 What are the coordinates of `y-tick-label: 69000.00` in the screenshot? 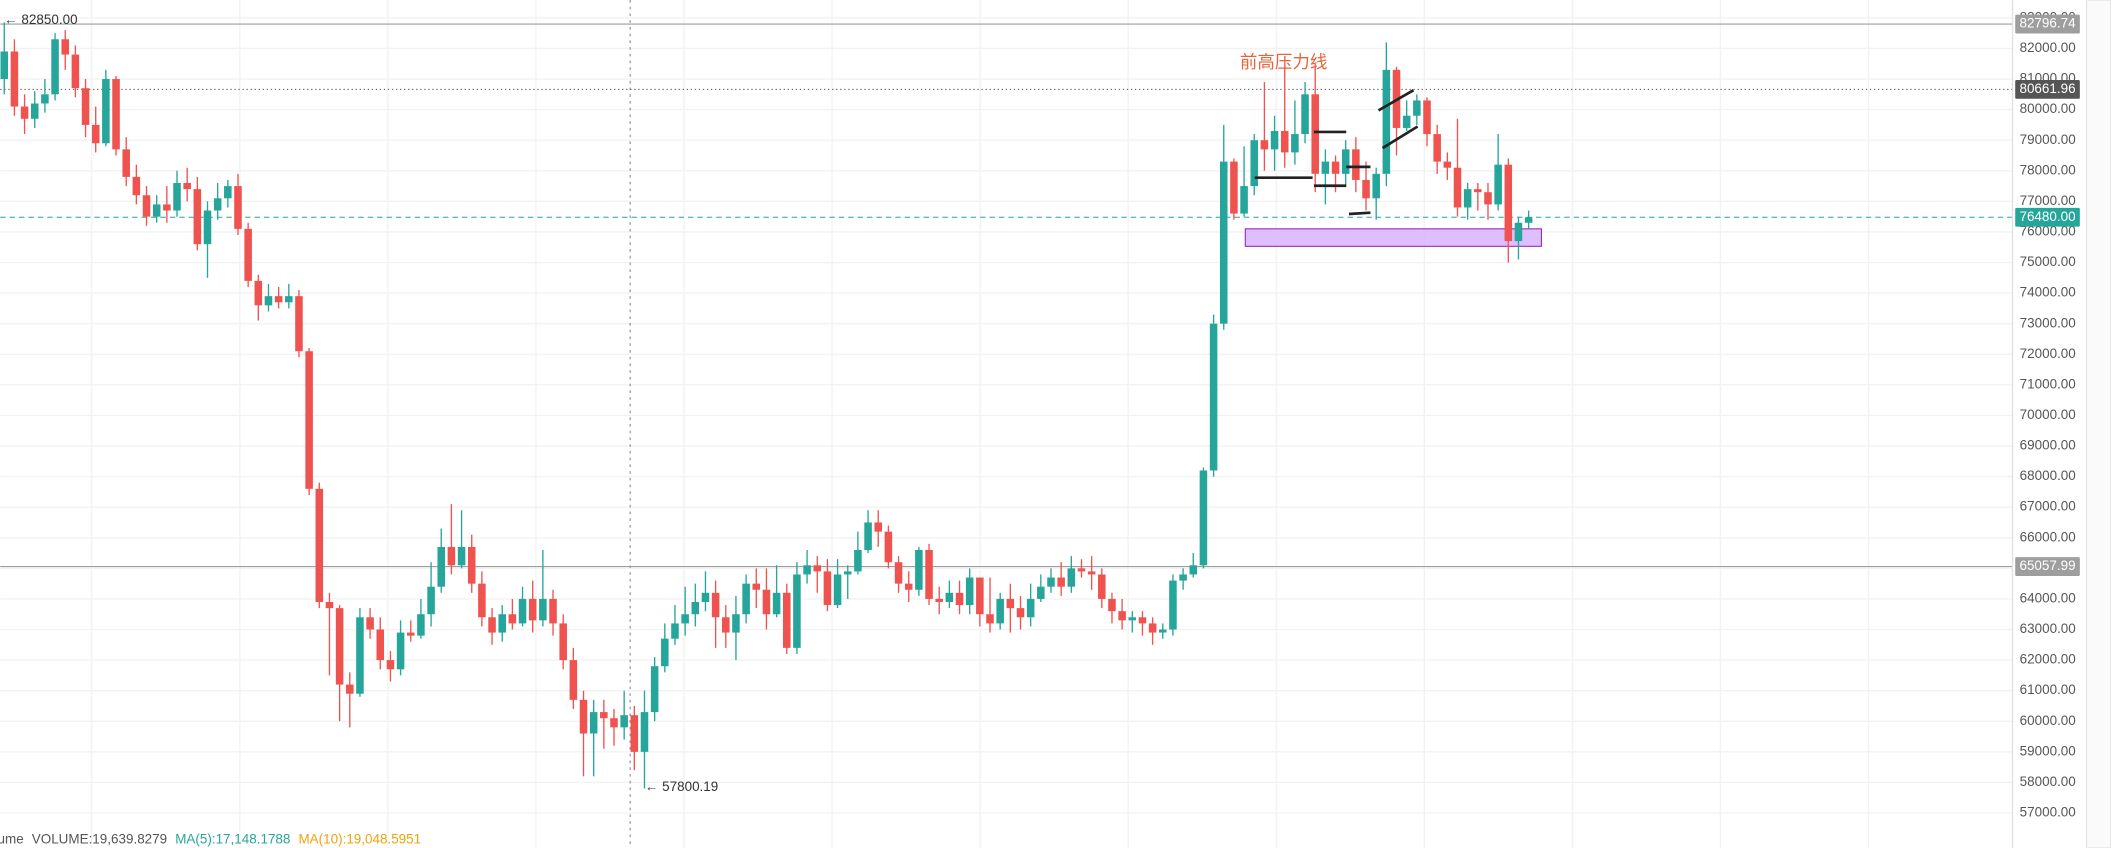 It's located at (2048, 445).